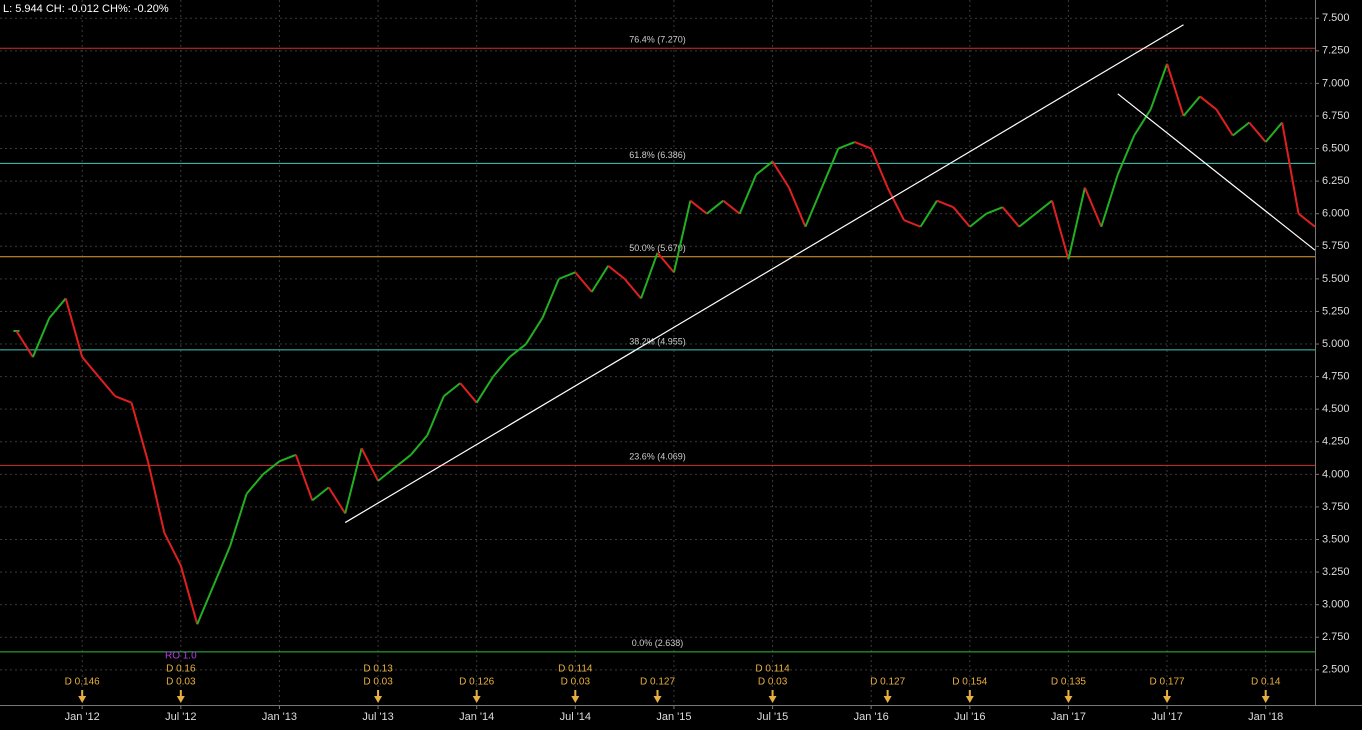 The height and width of the screenshot is (730, 1362). I want to click on event-label: D 0.14, so click(1266, 682).